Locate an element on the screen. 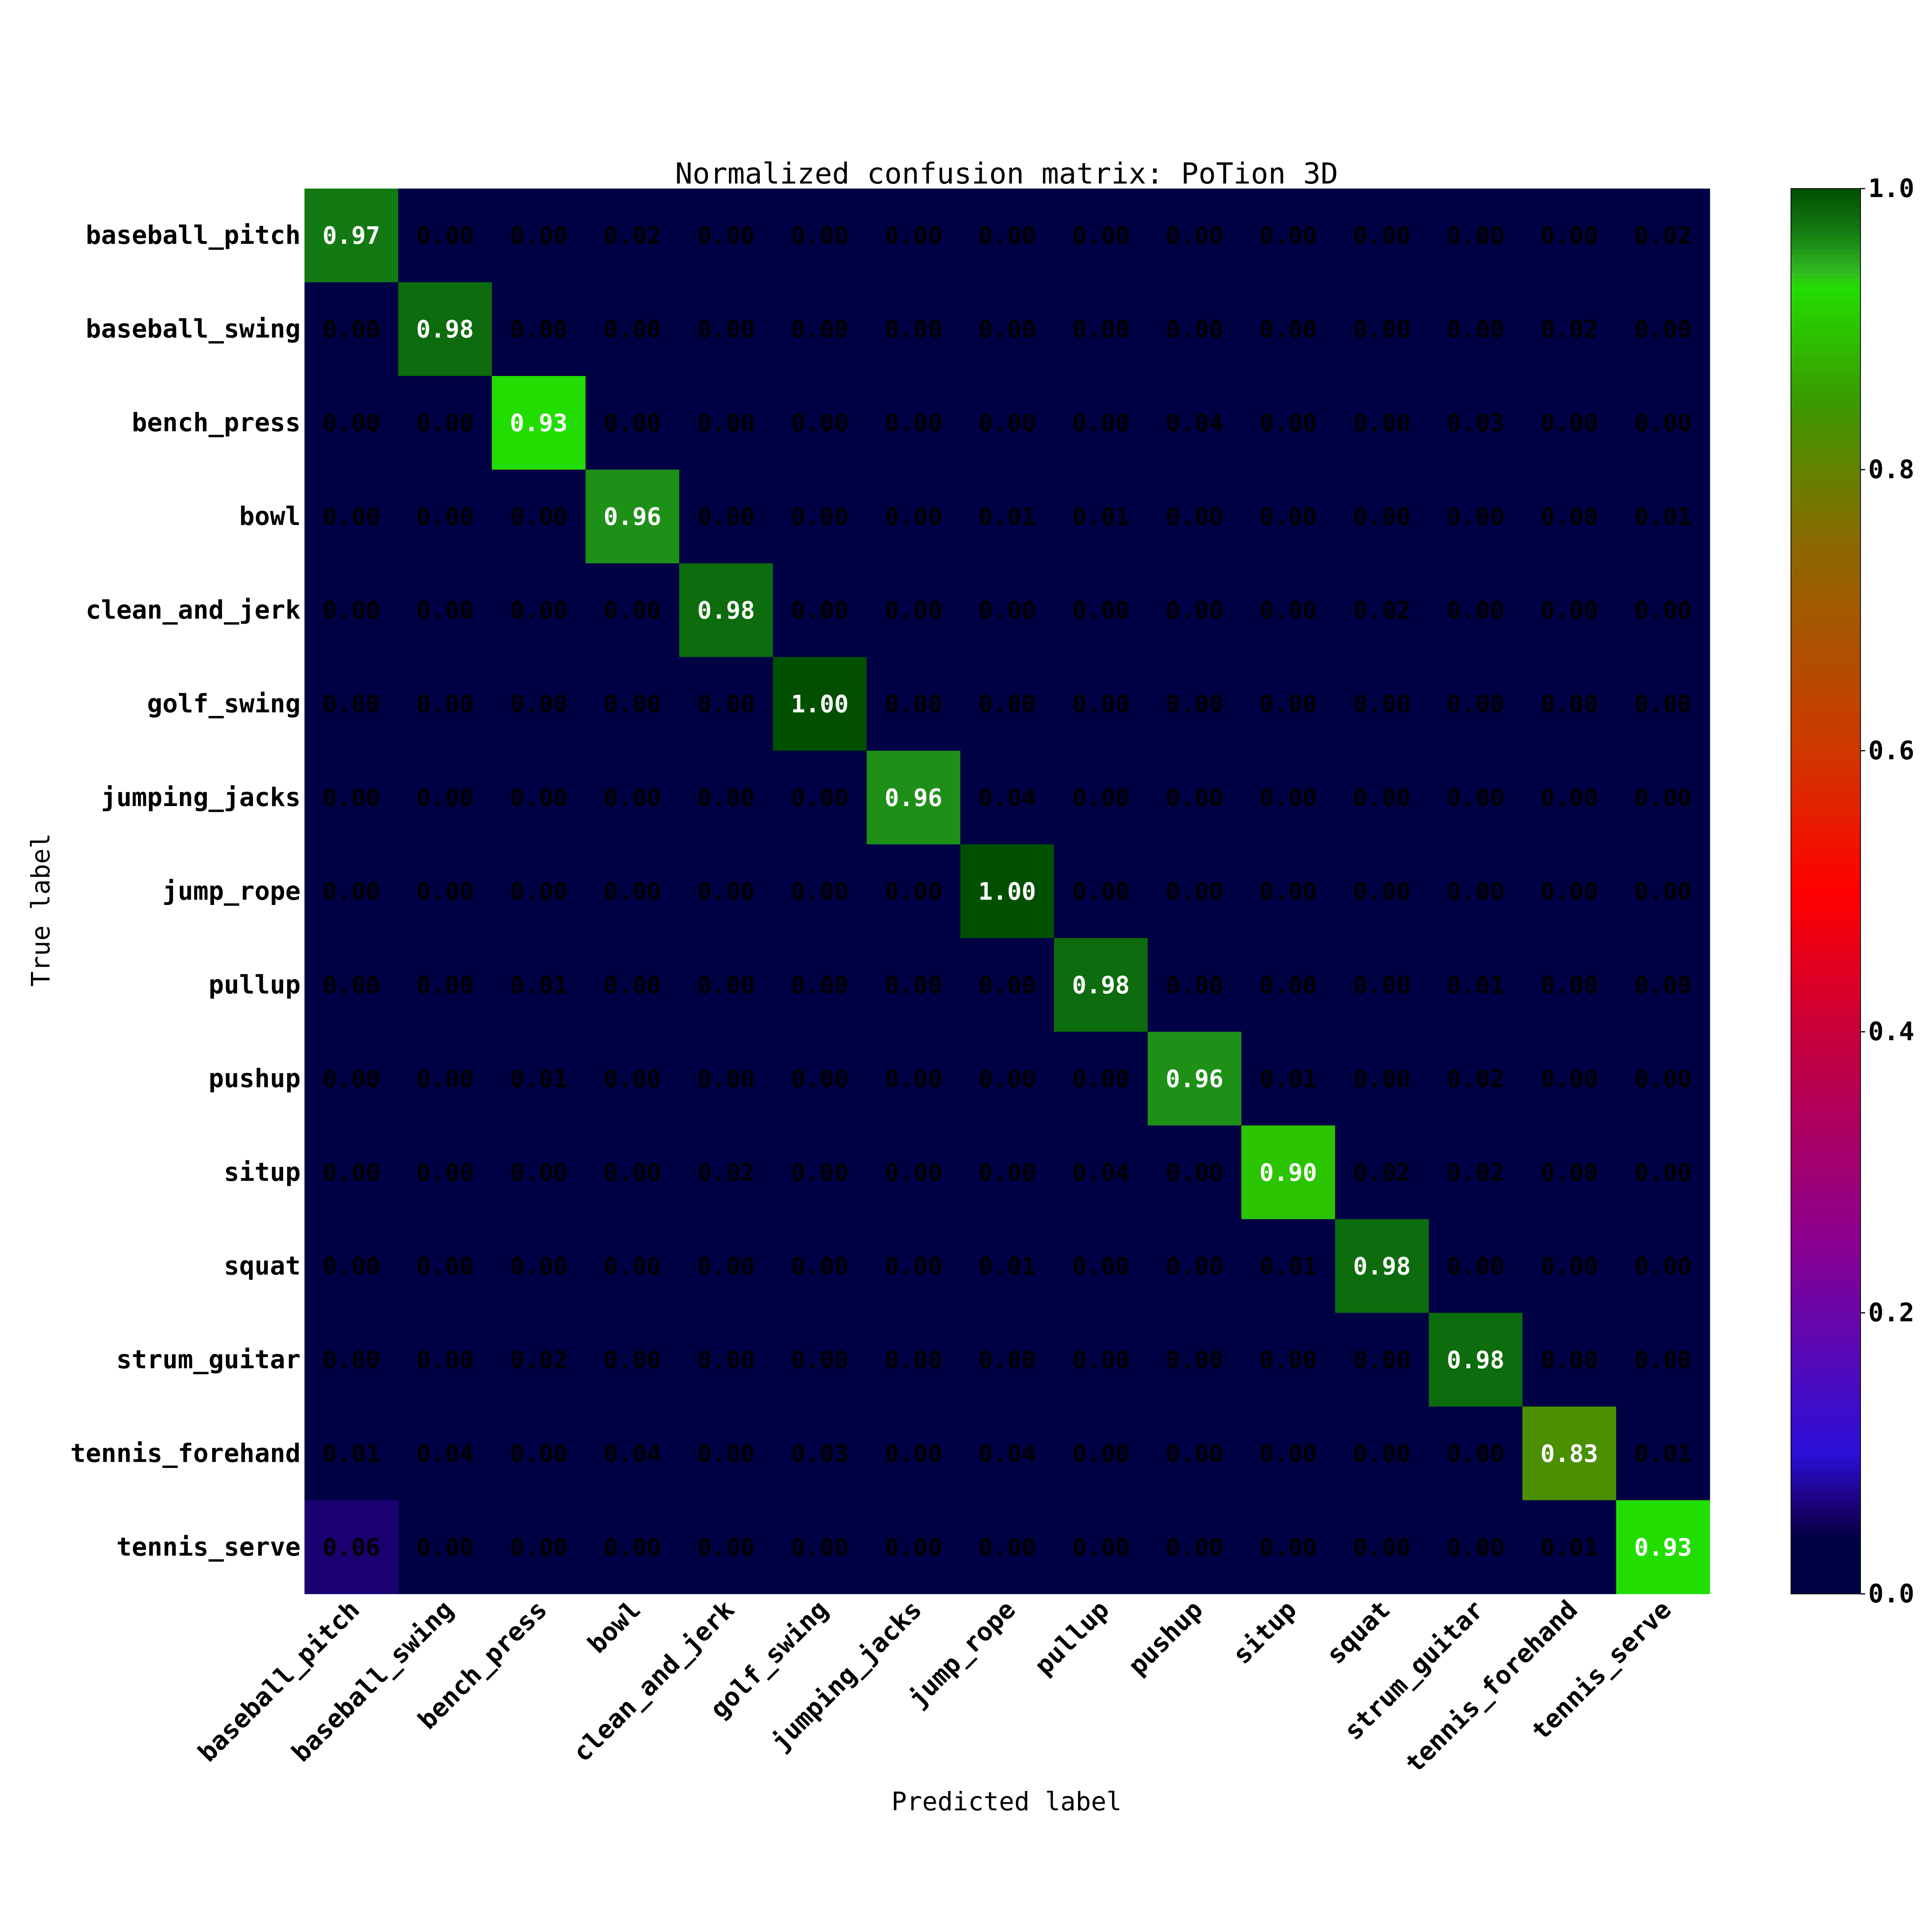  cell-golf-swing-jumping-jacks is located at coordinates (914, 704).